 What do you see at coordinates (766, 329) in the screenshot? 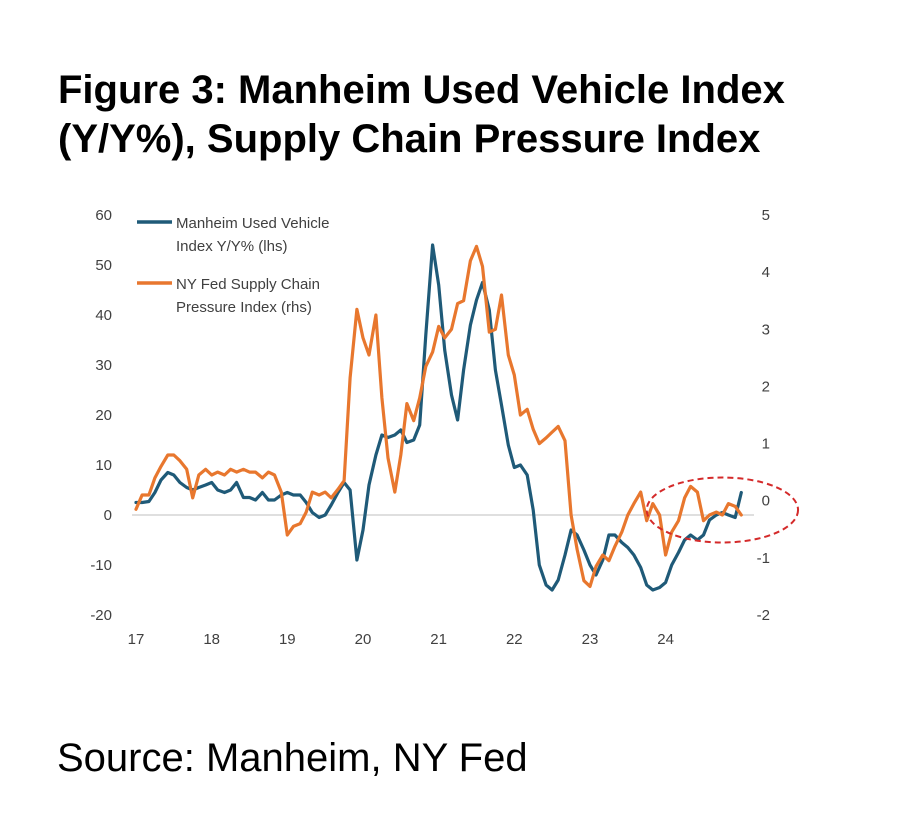
I see `y-right-tick-label: 3` at bounding box center [766, 329].